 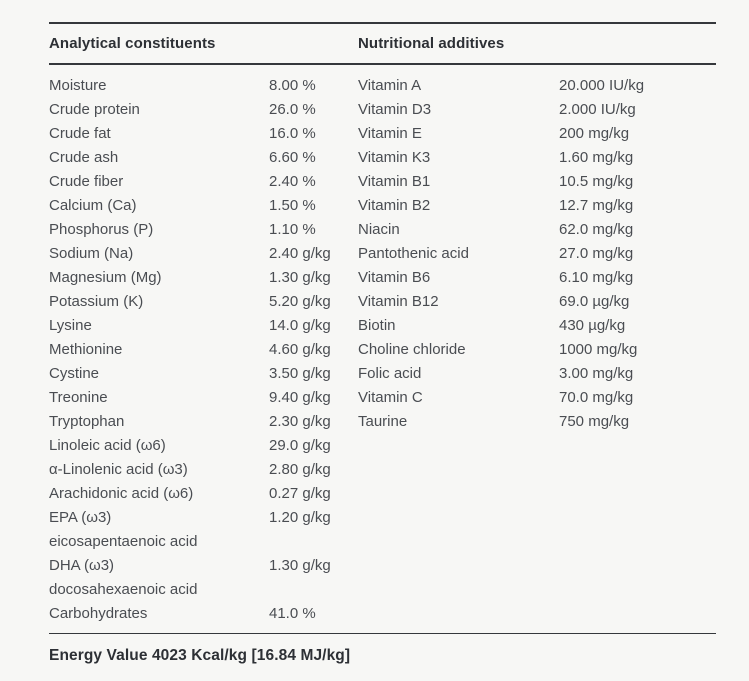 What do you see at coordinates (203, 494) in the screenshot?
I see `table-row: Arachidonic acid (ω6) 0.27 g/kg` at bounding box center [203, 494].